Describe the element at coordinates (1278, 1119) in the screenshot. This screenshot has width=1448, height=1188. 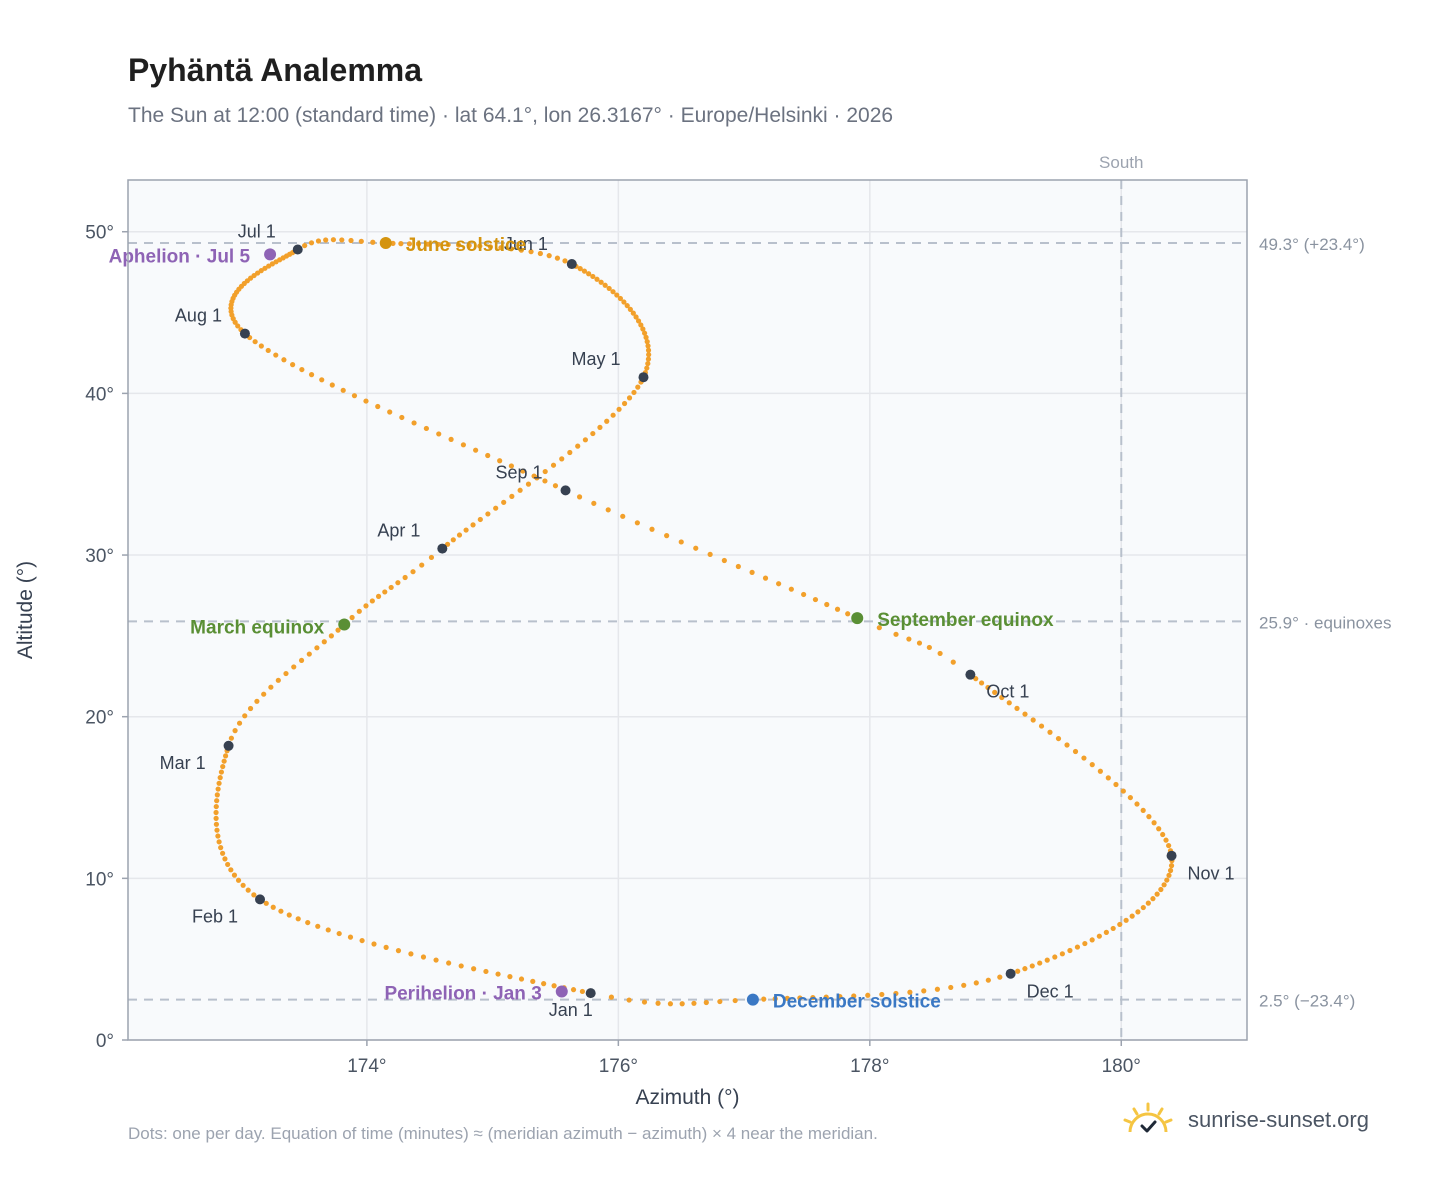
I see `brand-name: sunrise-sunset.org` at that location.